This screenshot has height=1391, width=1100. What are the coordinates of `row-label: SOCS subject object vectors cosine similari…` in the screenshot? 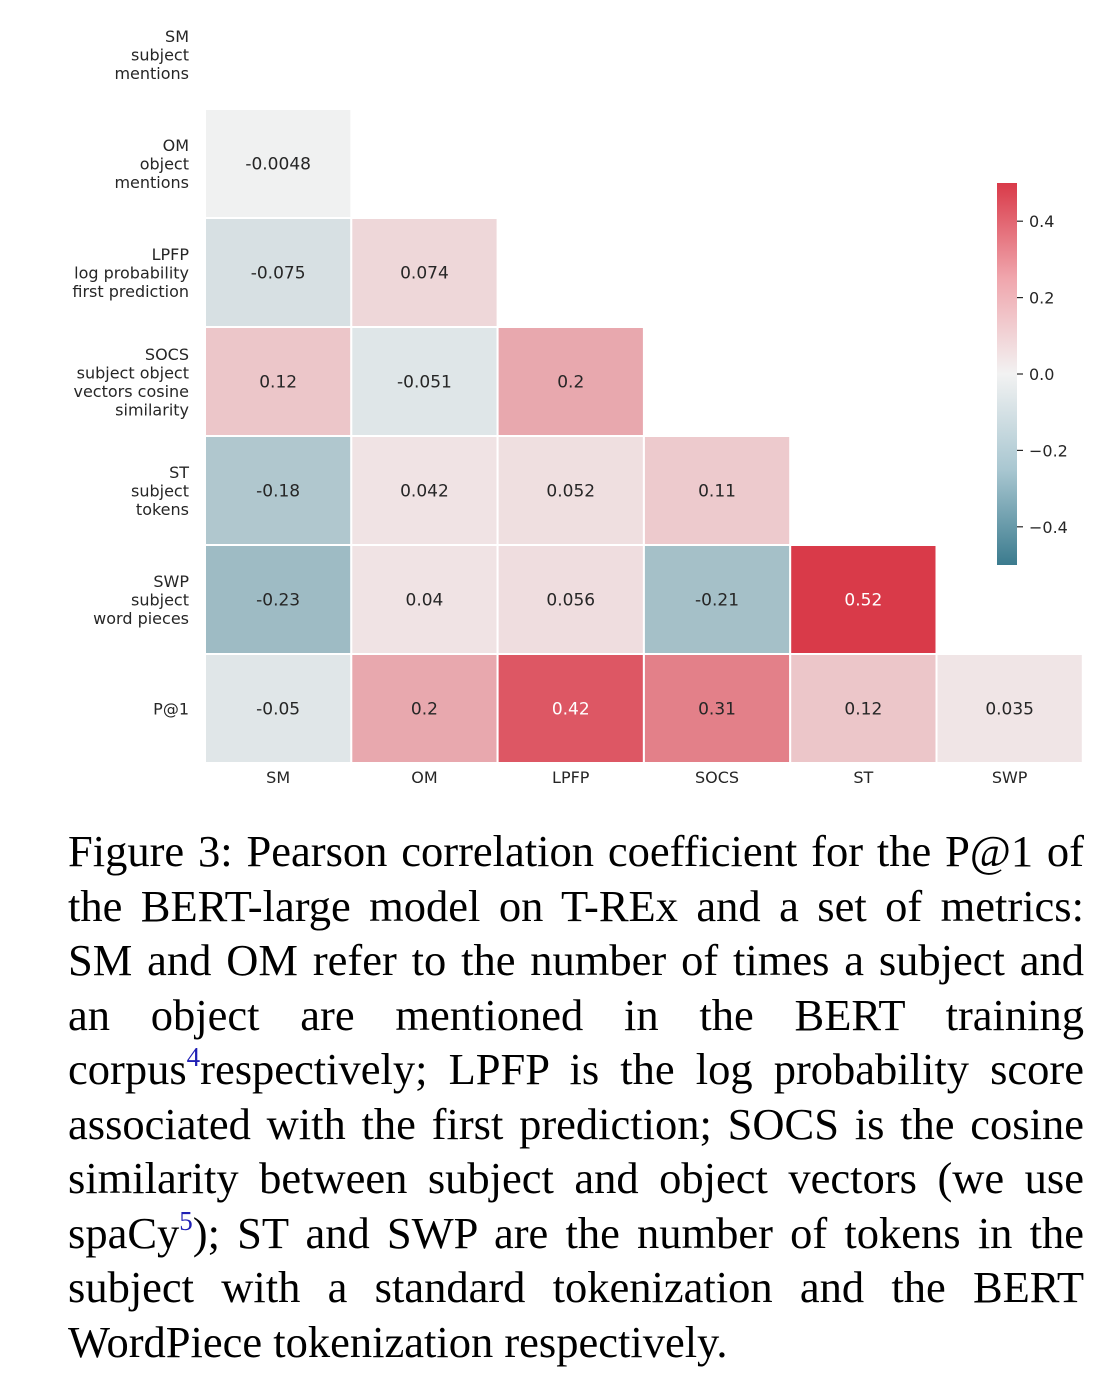 It's located at (131, 382).